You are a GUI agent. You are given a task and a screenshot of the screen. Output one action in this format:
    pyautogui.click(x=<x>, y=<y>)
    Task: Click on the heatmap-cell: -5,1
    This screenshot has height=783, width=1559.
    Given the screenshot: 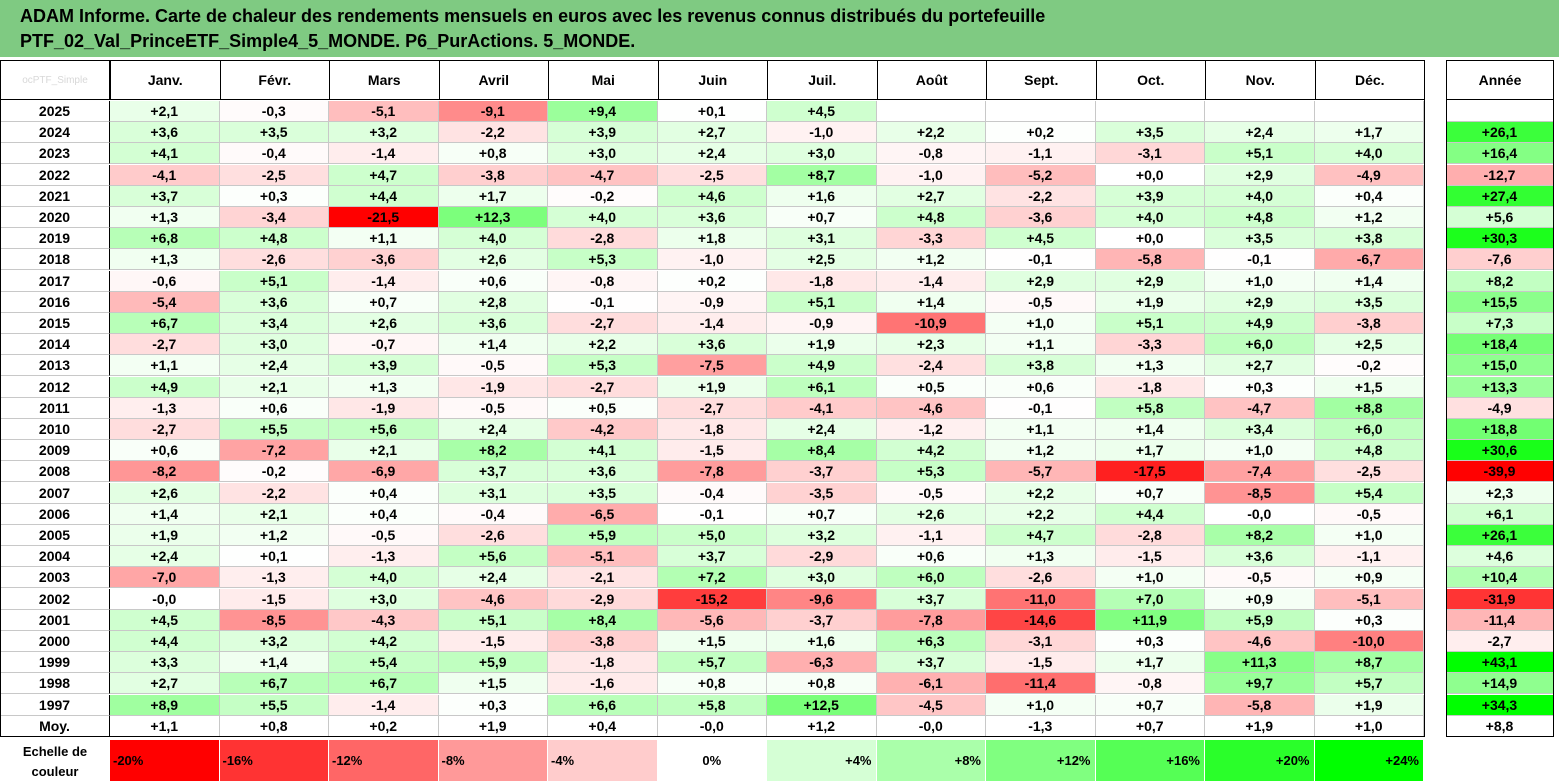 What is the action you would take?
    pyautogui.click(x=1369, y=599)
    